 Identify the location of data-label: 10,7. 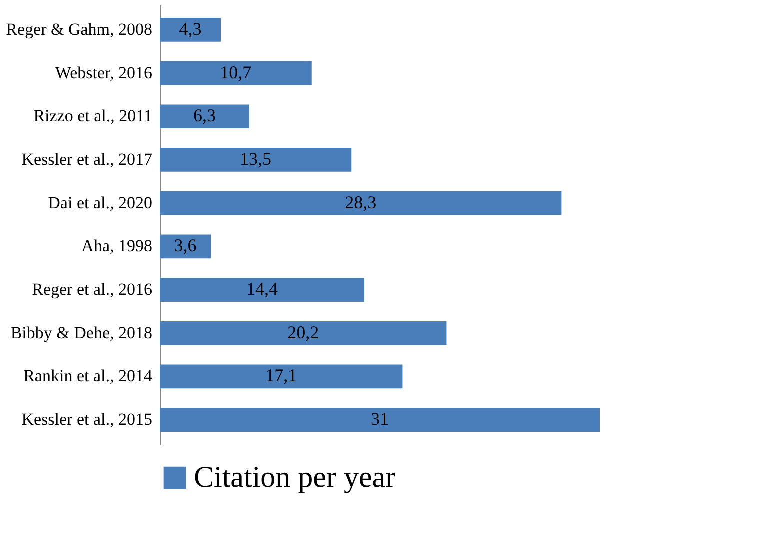
(236, 72).